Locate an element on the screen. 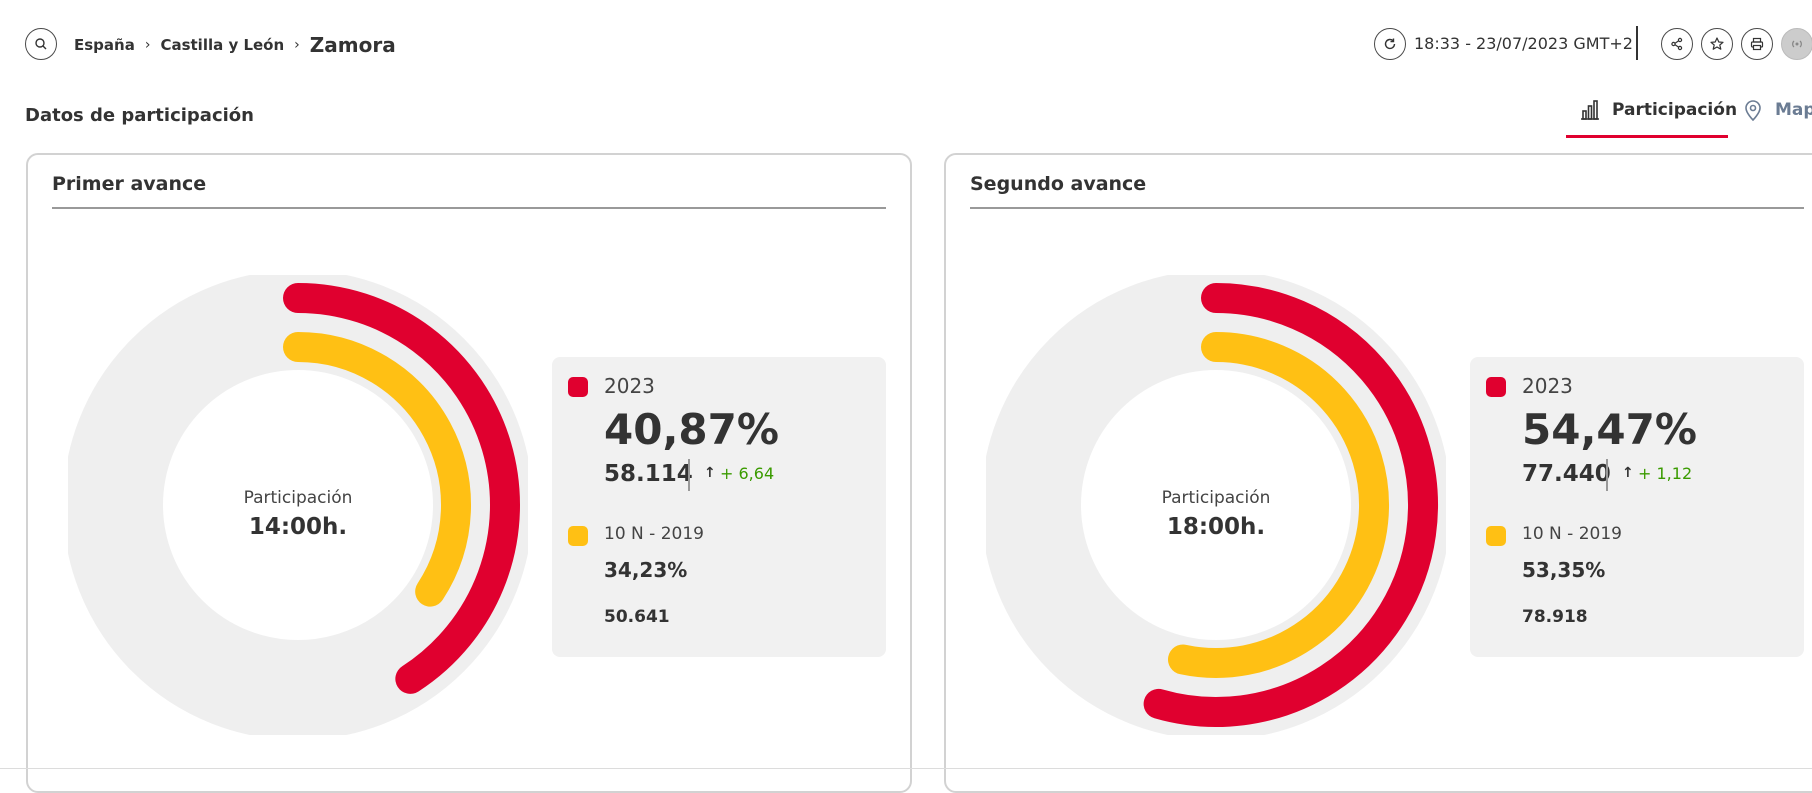 Image resolution: width=1812 pixels, height=793 pixels. refresh-icon is located at coordinates (1390, 44).